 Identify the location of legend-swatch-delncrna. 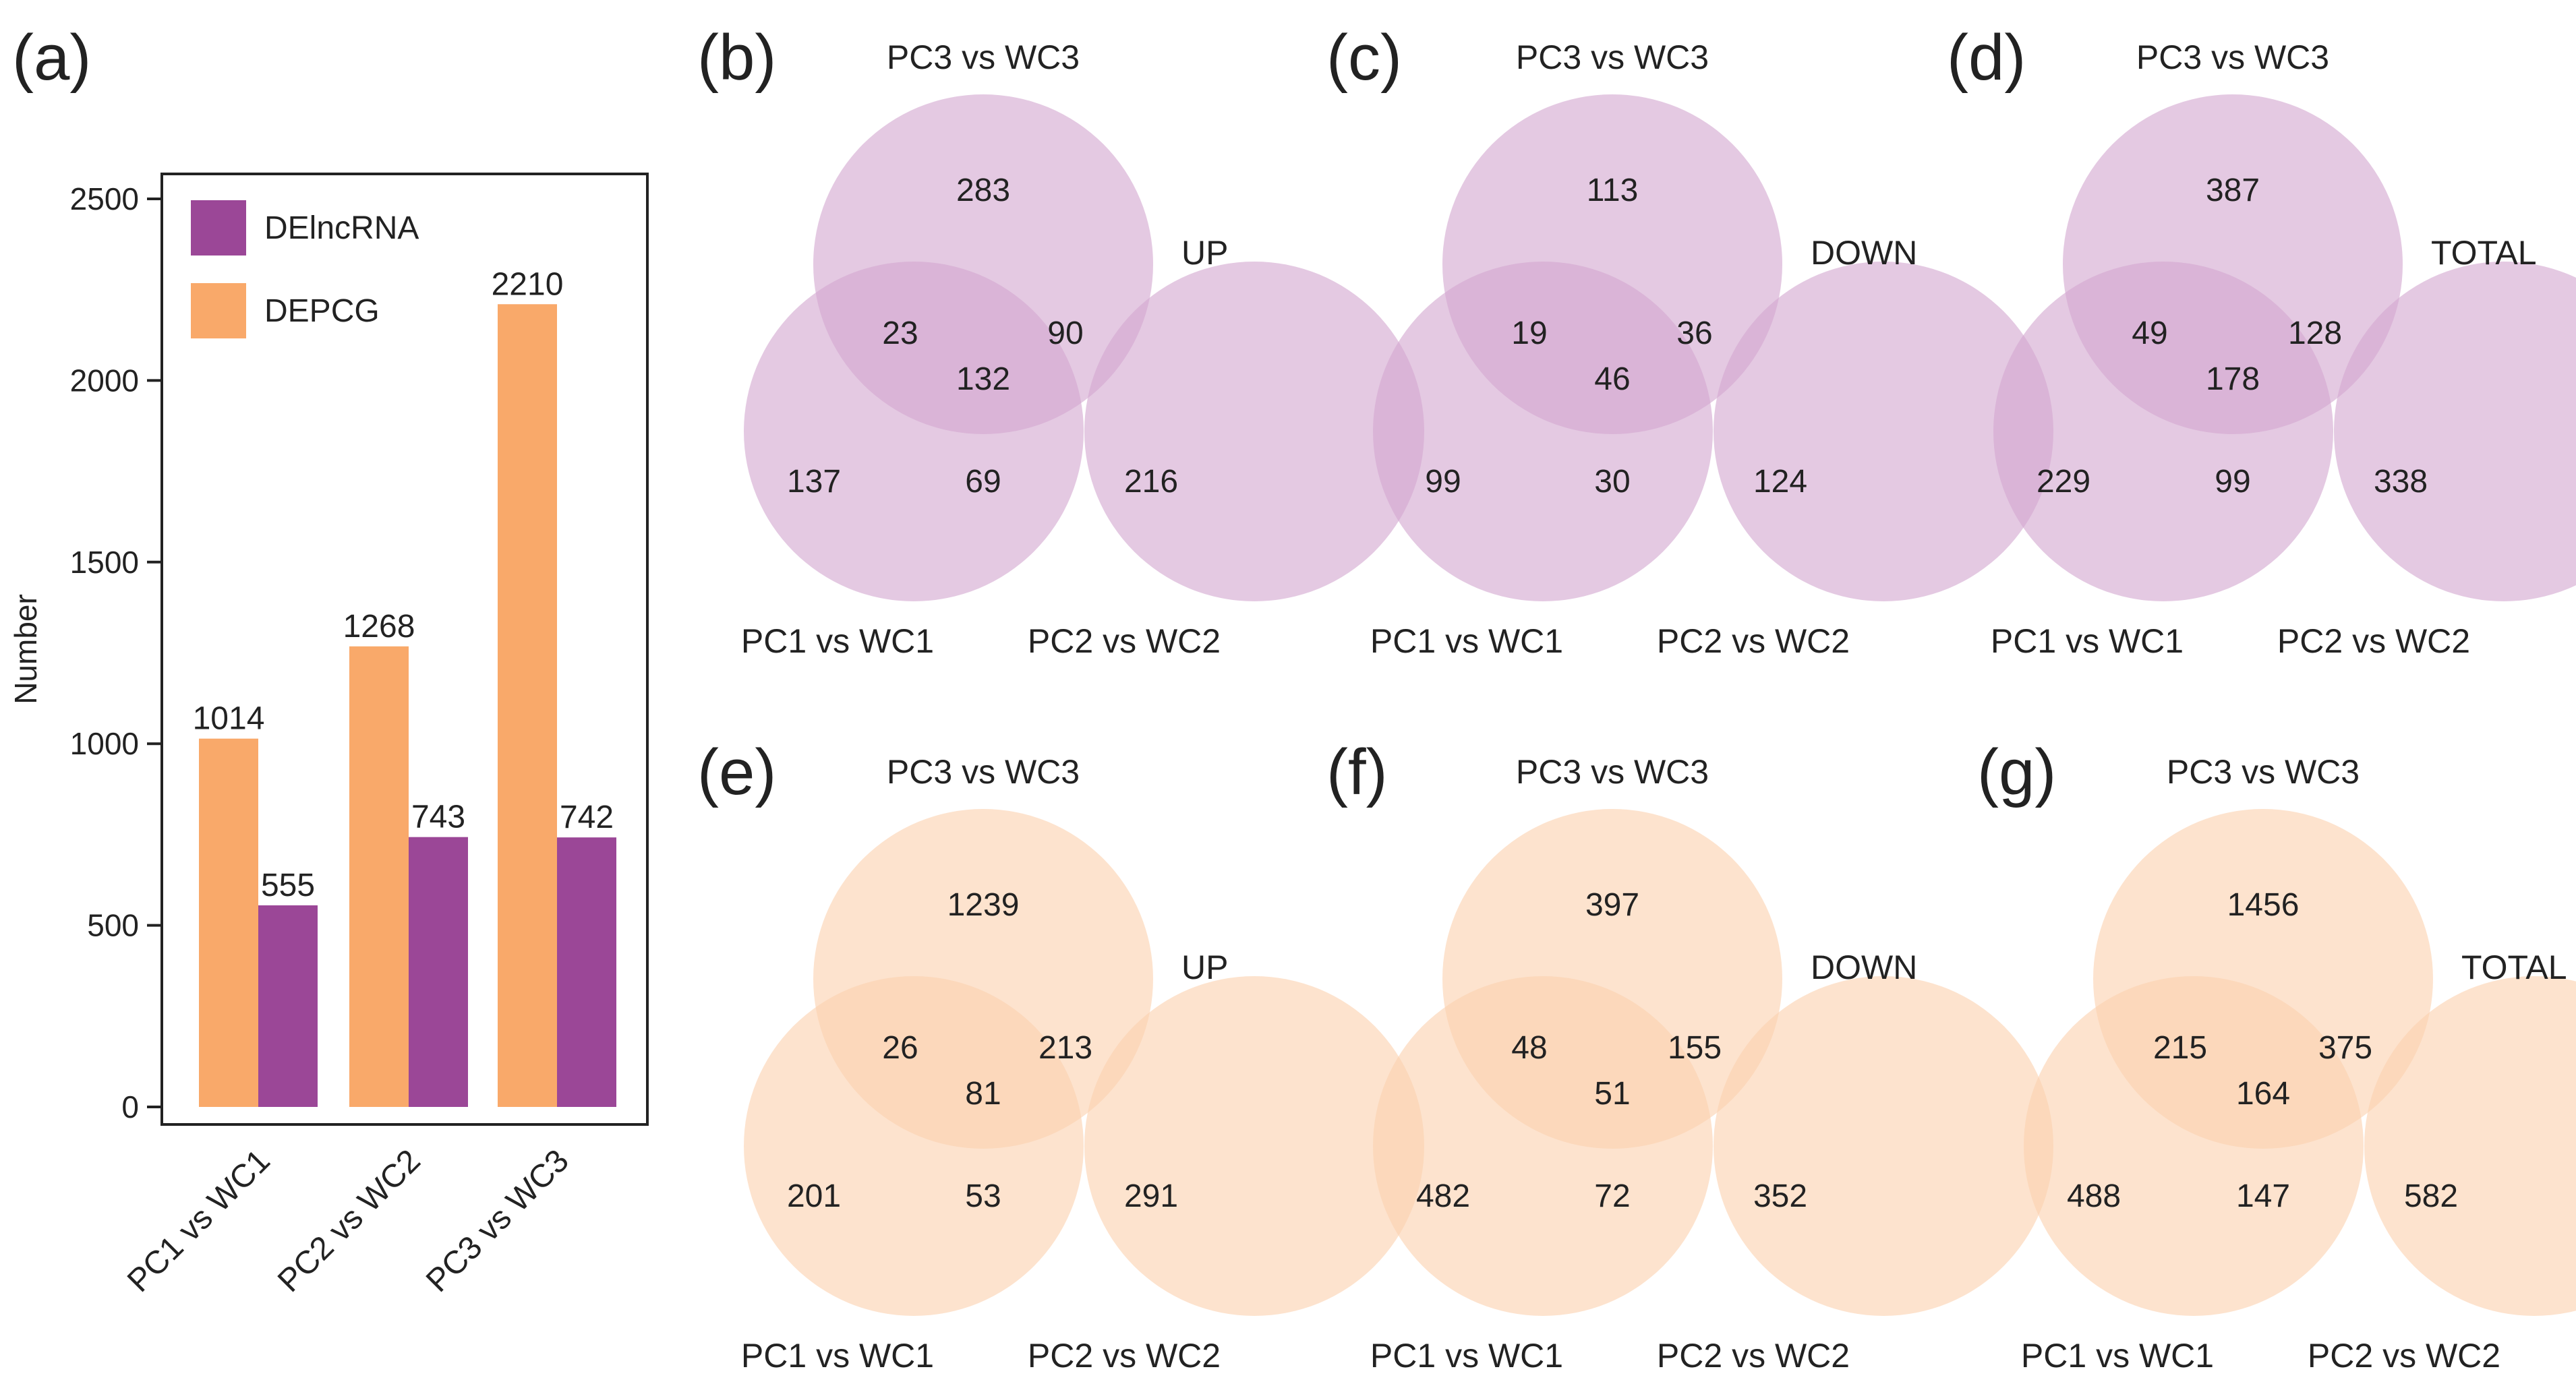
(219, 227).